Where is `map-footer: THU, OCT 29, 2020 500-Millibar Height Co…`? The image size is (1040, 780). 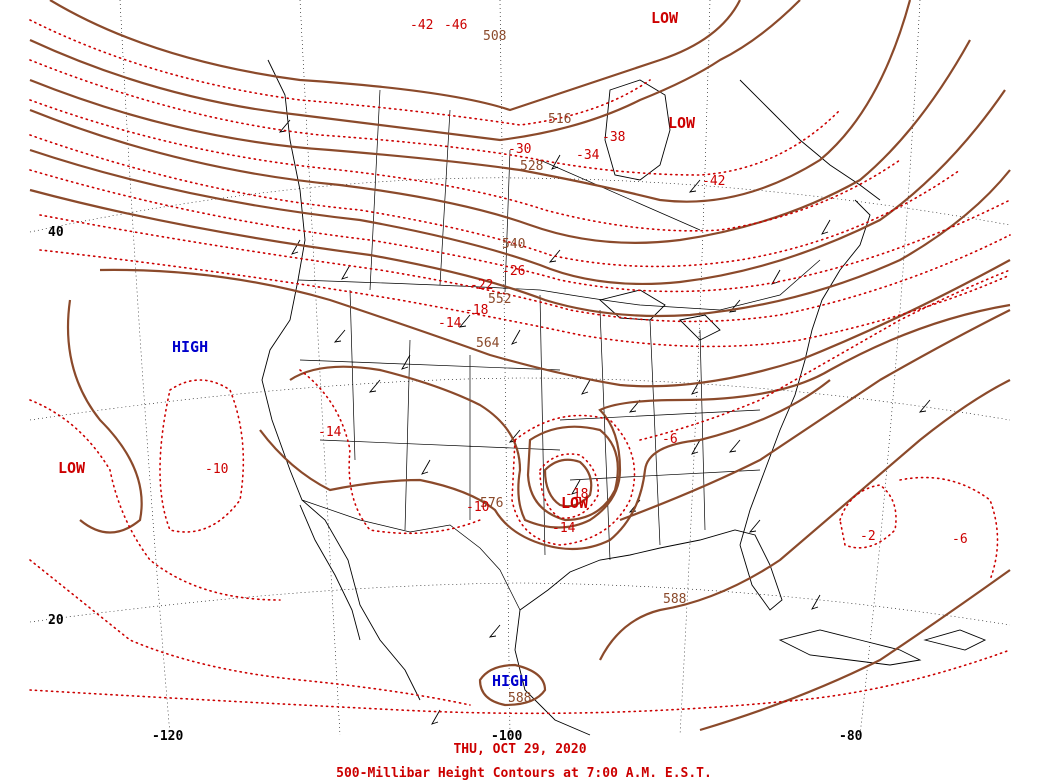 map-footer: THU, OCT 29, 2020 500-Millibar Height Co… is located at coordinates (524, 761).